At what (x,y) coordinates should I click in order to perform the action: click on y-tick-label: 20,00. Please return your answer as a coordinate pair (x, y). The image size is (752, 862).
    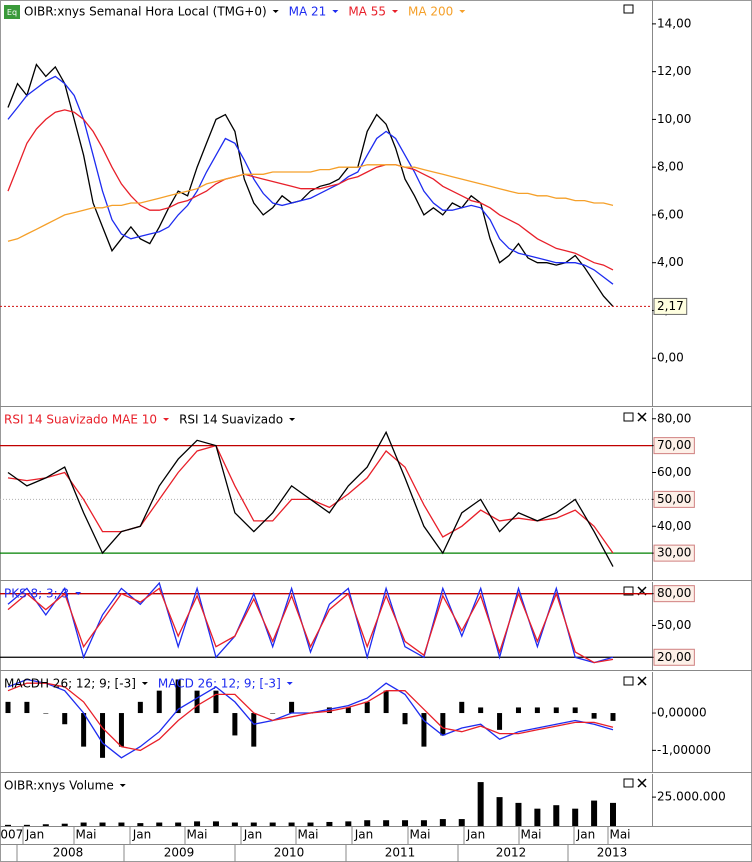
    Looking at the image, I should click on (674, 657).